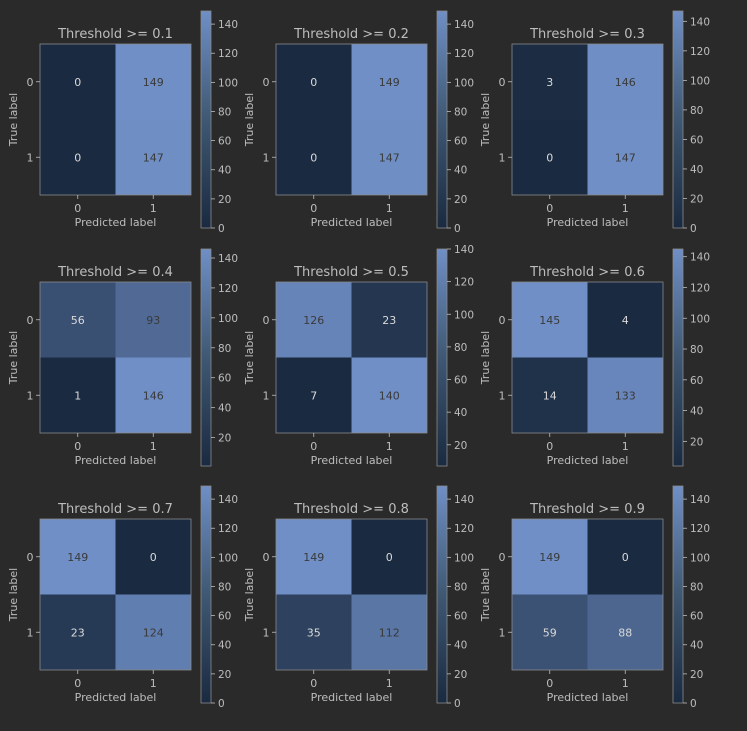 The height and width of the screenshot is (731, 747). What do you see at coordinates (351, 509) in the screenshot?
I see `panel-title: Threshold >= 0.8` at bounding box center [351, 509].